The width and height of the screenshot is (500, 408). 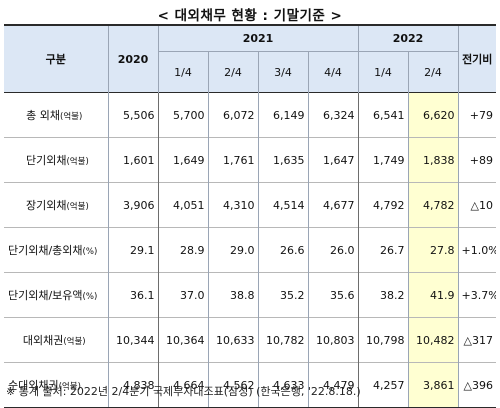 I want to click on row-label-text: 장기외채, so click(x=46, y=205).